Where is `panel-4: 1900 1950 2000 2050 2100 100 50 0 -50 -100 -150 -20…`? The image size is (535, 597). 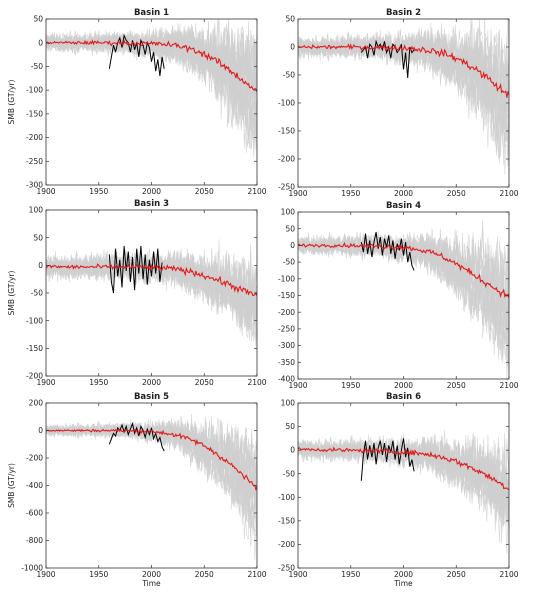 panel-4: 1900 1950 2000 2050 2100 100 50 0 -50 -100 -150 -20… is located at coordinates (398, 295).